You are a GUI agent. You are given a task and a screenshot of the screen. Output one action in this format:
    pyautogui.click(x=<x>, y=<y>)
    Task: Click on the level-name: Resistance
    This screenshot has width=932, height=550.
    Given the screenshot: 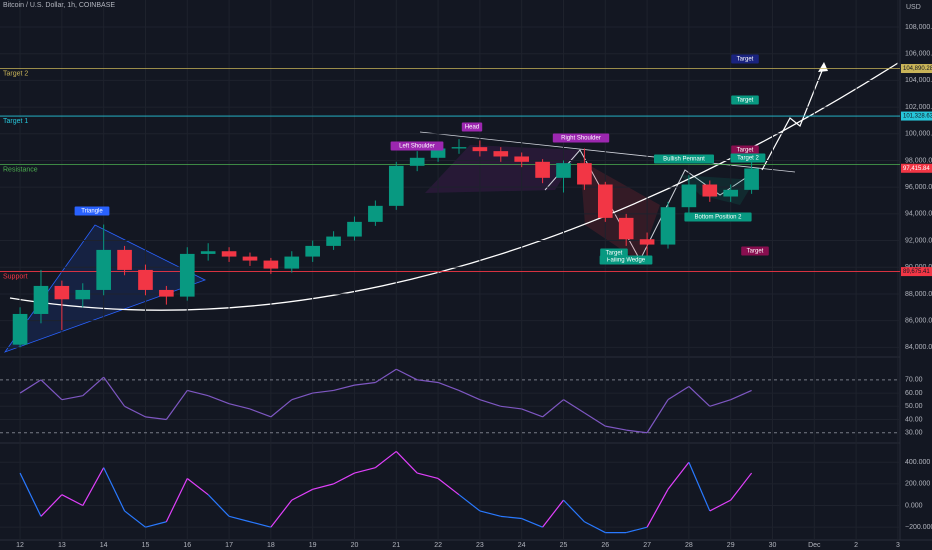 What is the action you would take?
    pyautogui.click(x=20, y=169)
    